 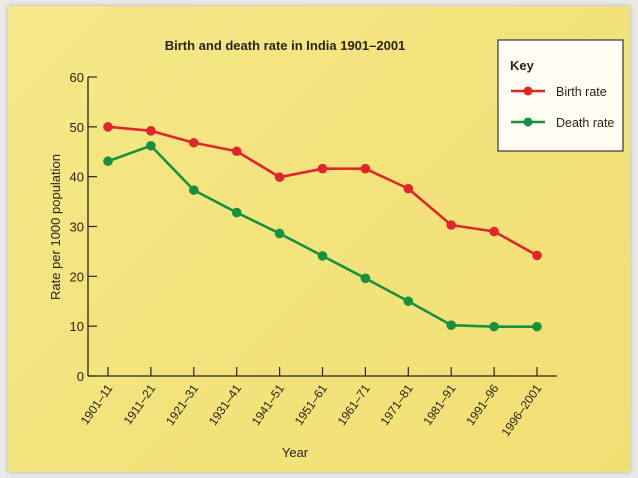 I want to click on x-tick-label: 1991–96, so click(x=482, y=404).